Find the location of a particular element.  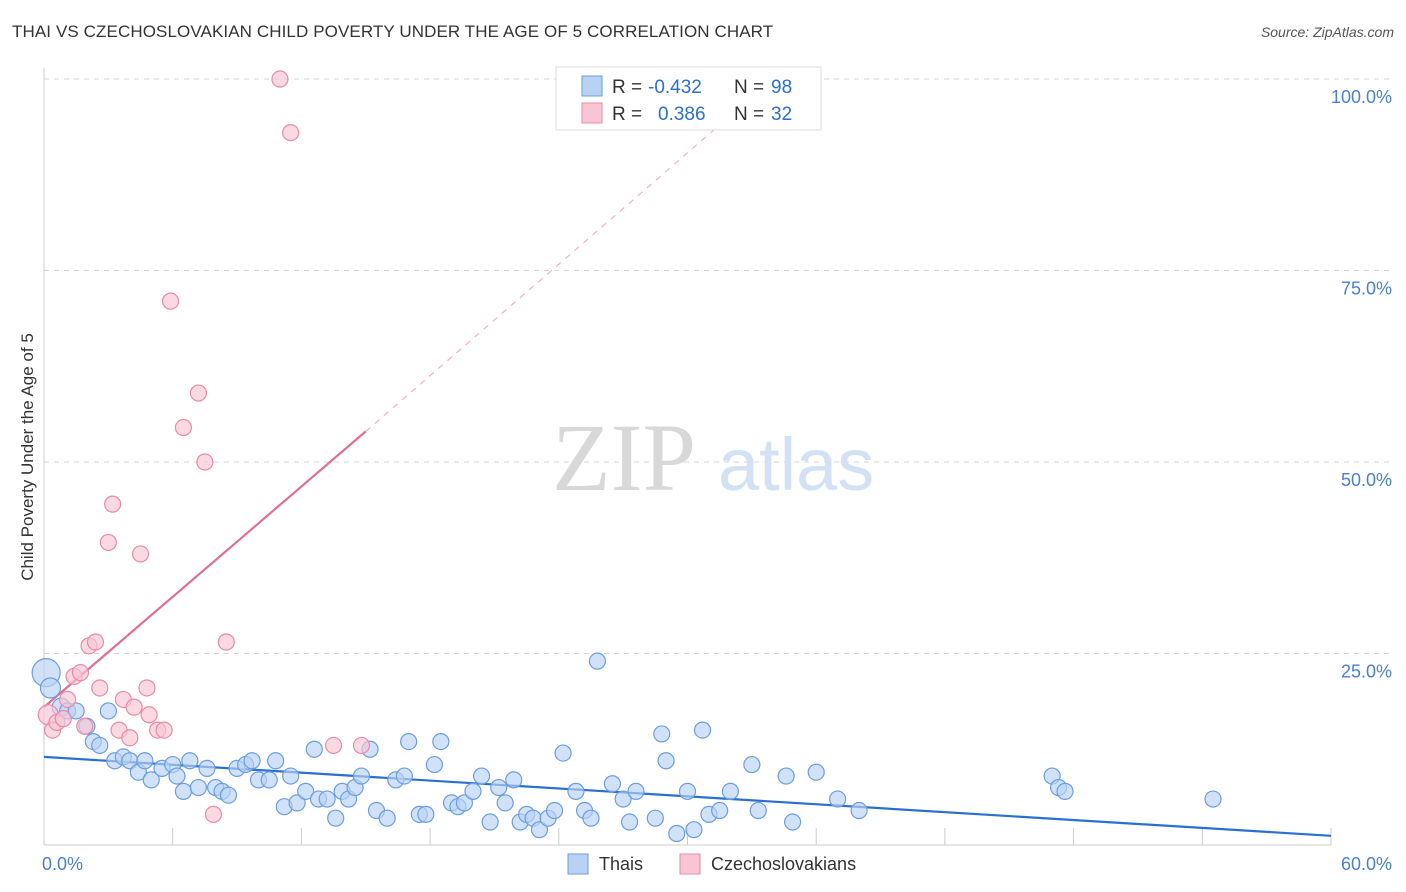

x-tick-label-min: 0.0% is located at coordinates (62, 864).